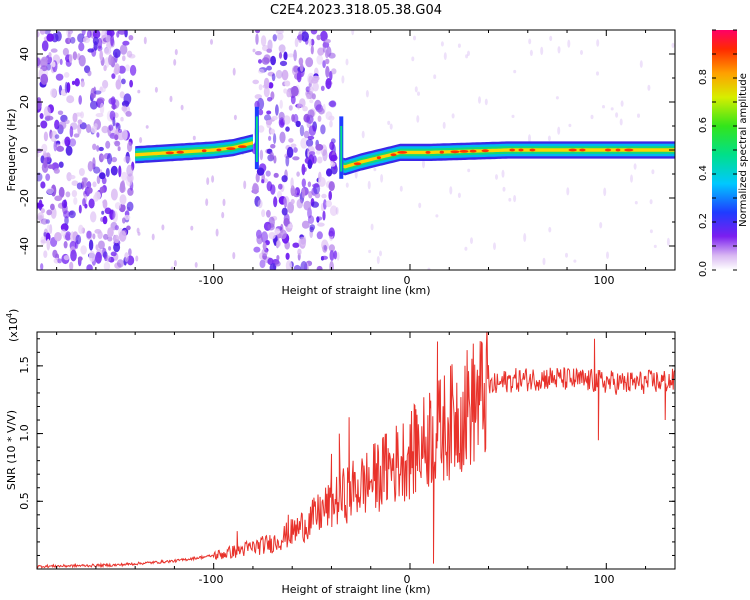 Image resolution: width=750 pixels, height=600 pixels. Describe the element at coordinates (24, 54) in the screenshot. I see `spectrogram-y-tick-label: 40` at that location.